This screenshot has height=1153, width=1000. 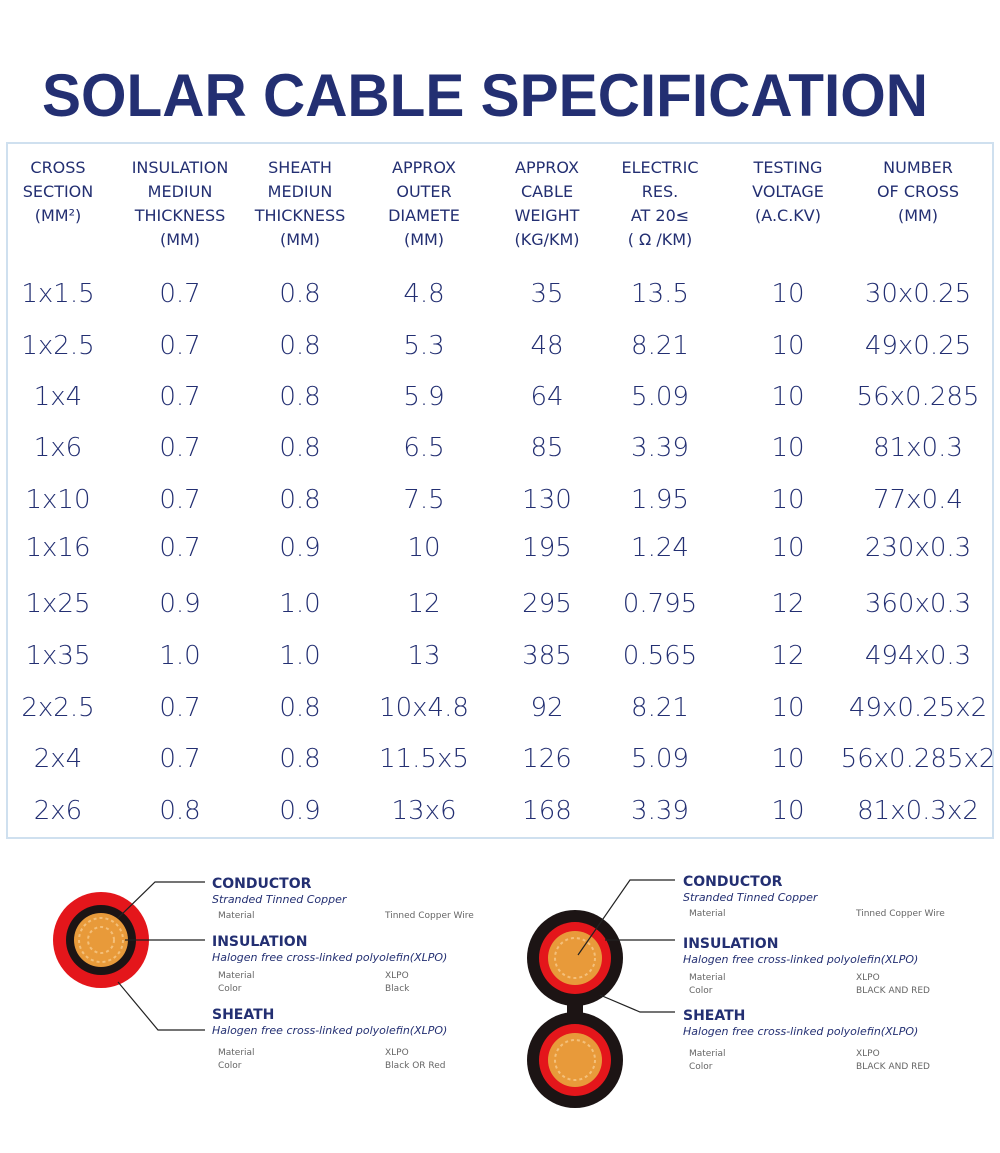 What do you see at coordinates (660, 811) in the screenshot?
I see `table-cell: 3.39` at bounding box center [660, 811].